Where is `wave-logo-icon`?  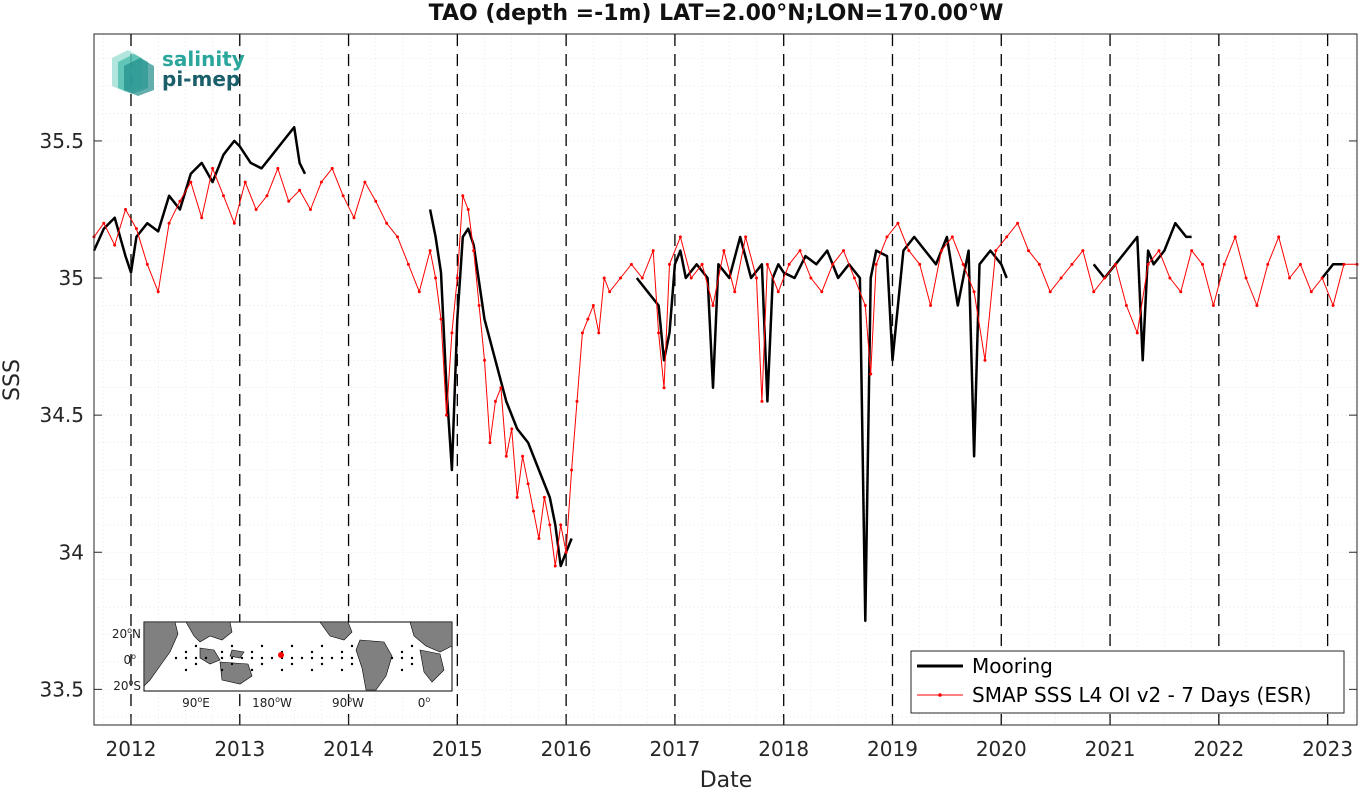
wave-logo-icon is located at coordinates (133, 73).